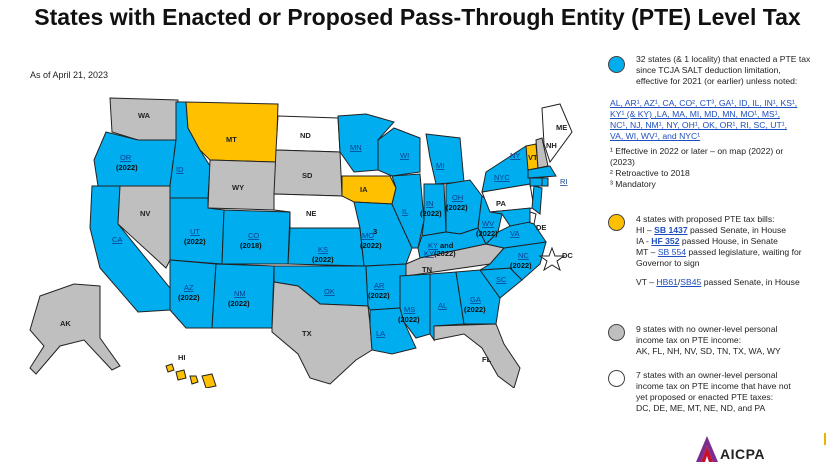 This screenshot has width=835, height=466. What do you see at coordinates (633, 184) in the screenshot?
I see `note-3: ³ Mandatory` at bounding box center [633, 184].